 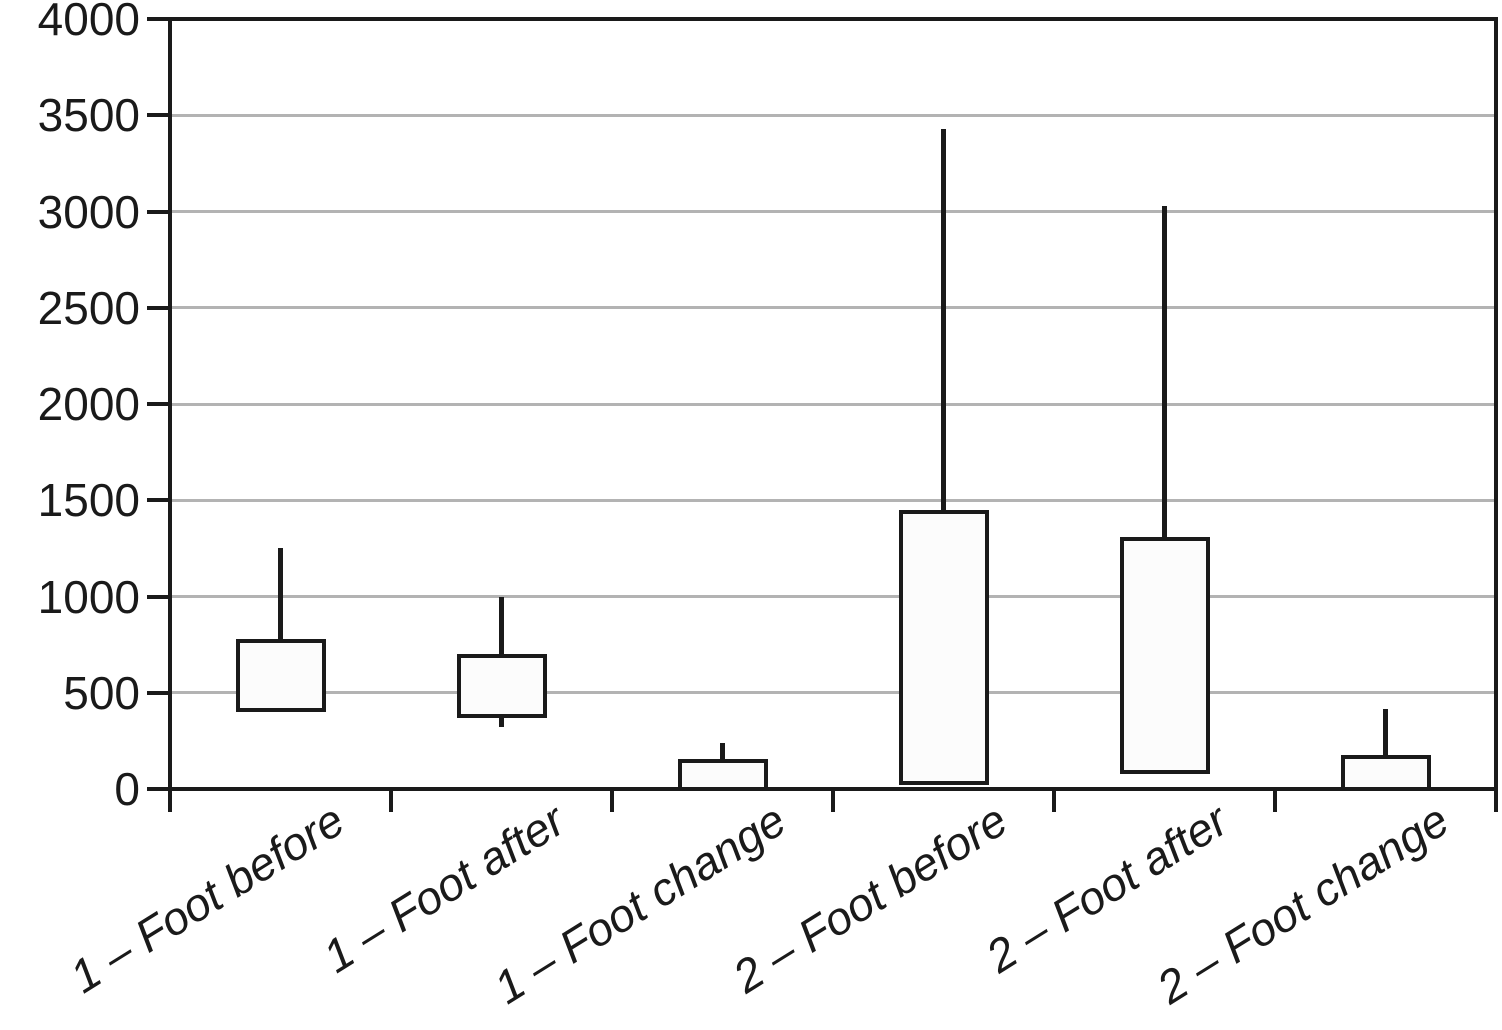 I want to click on y-axis-tick-label: 1500, so click(x=88, y=500).